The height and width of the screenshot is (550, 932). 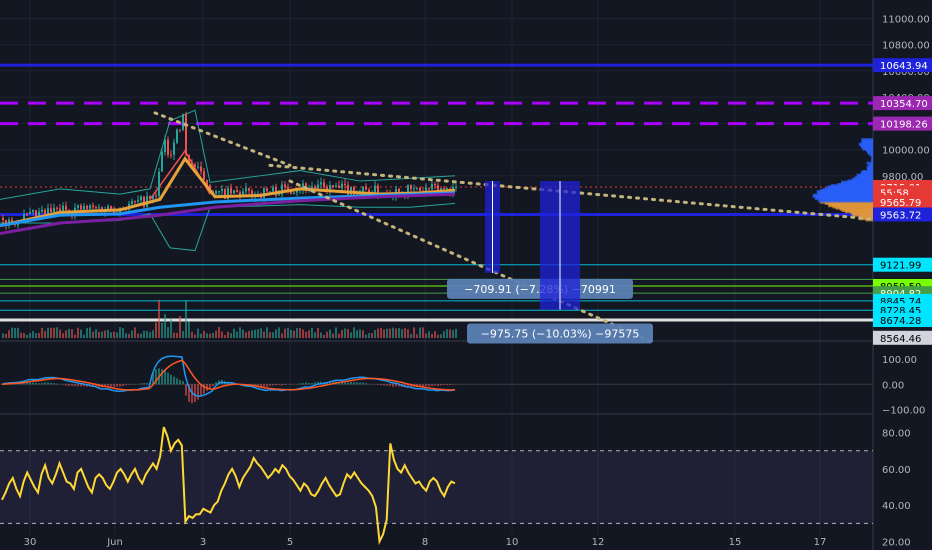 I want to click on price-tag-label: 8564.46, so click(x=900, y=339).